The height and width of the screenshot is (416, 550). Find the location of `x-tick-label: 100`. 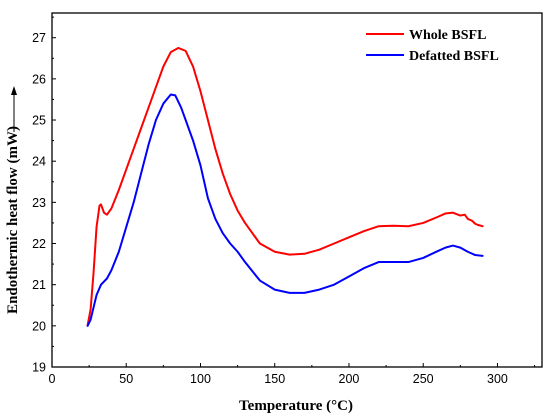

x-tick-label: 100 is located at coordinates (200, 379).